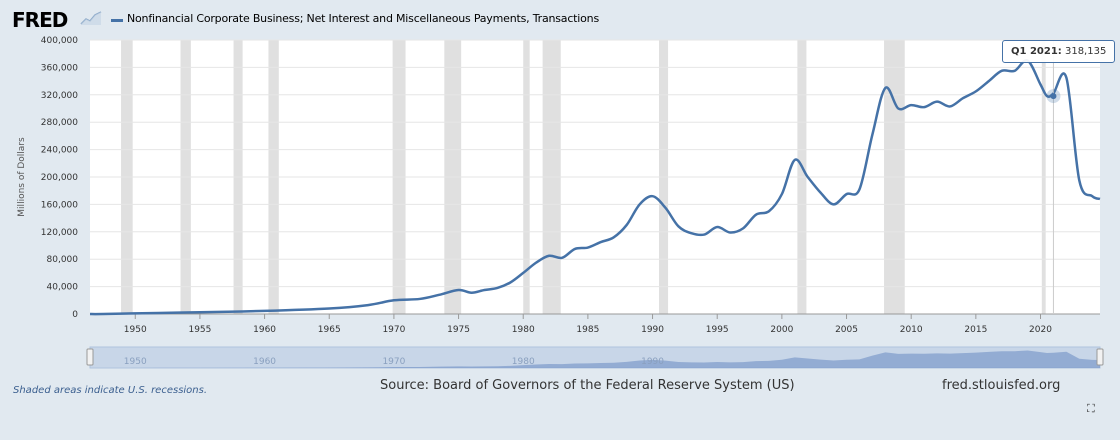  What do you see at coordinates (1053, 96) in the screenshot?
I see `hover-point` at bounding box center [1053, 96].